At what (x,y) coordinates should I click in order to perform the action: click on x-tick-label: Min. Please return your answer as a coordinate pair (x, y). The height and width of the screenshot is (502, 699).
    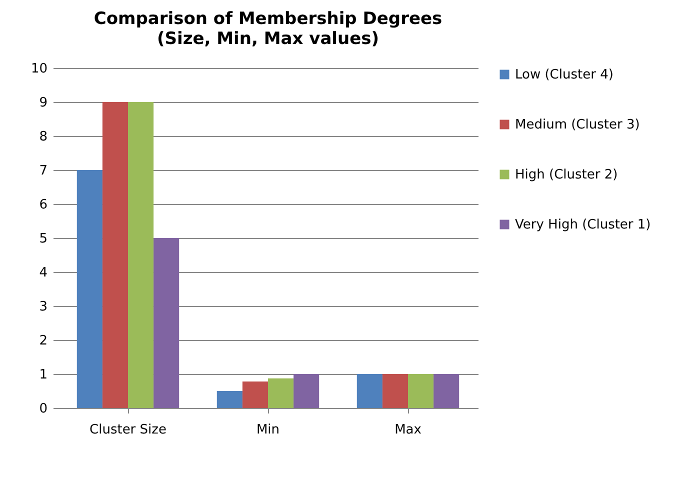
    Looking at the image, I should click on (268, 430).